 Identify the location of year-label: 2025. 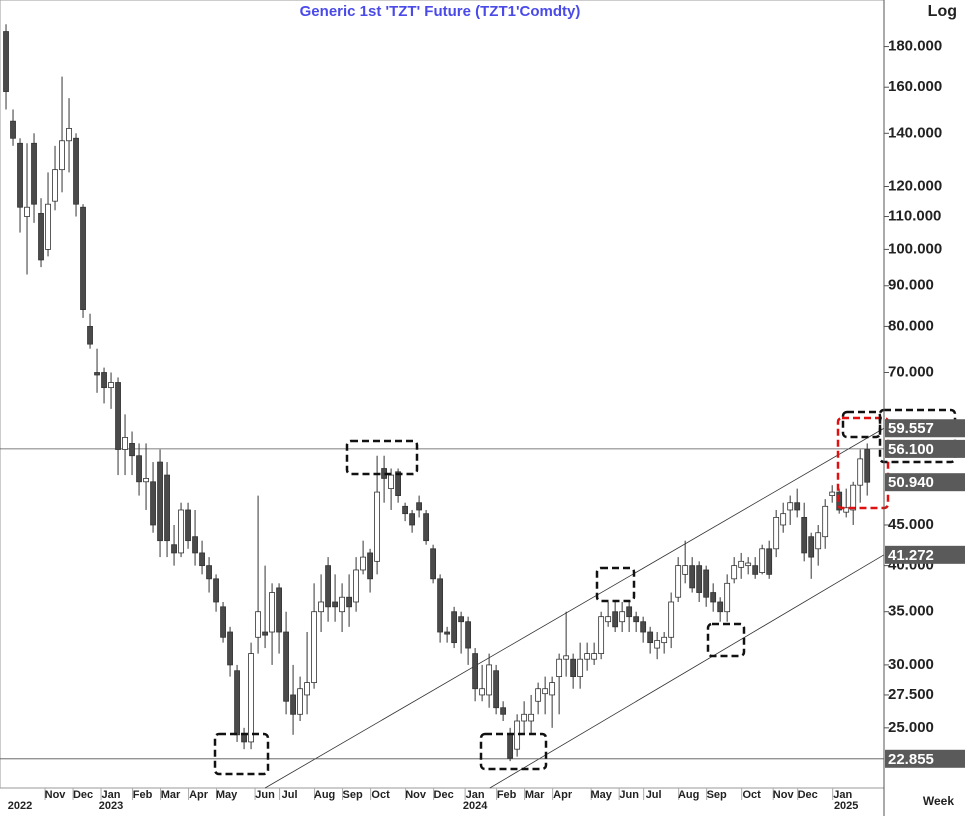
(846, 806).